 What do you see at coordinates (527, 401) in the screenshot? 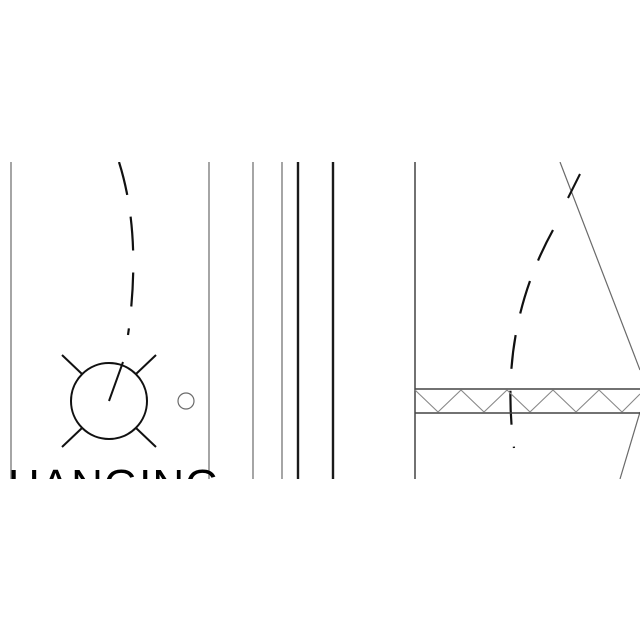
I see `truss-band` at bounding box center [527, 401].